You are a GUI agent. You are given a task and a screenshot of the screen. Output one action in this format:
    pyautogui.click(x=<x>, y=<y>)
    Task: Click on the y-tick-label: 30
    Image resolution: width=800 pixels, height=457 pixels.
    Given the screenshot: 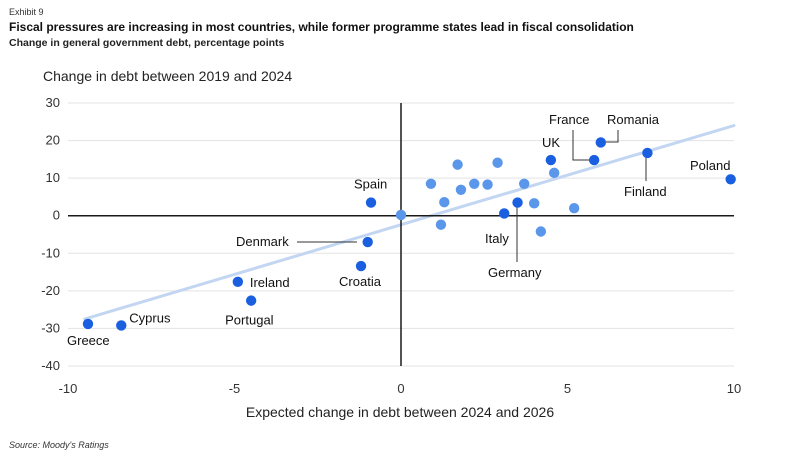 What is the action you would take?
    pyautogui.click(x=53, y=102)
    